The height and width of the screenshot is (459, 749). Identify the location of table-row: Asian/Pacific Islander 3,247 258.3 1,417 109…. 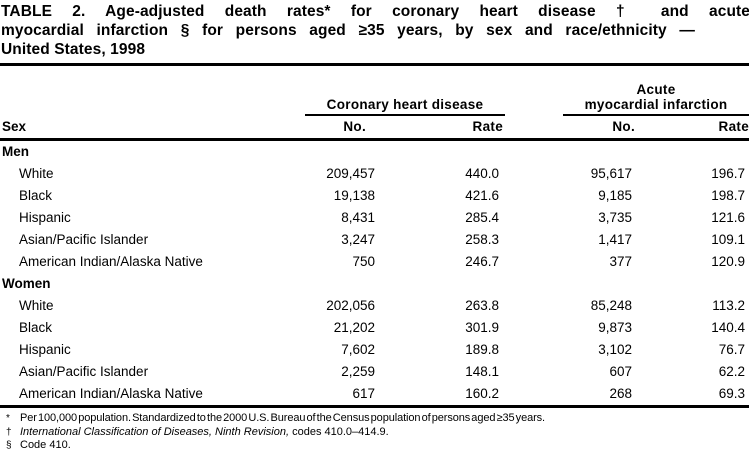
(374, 240).